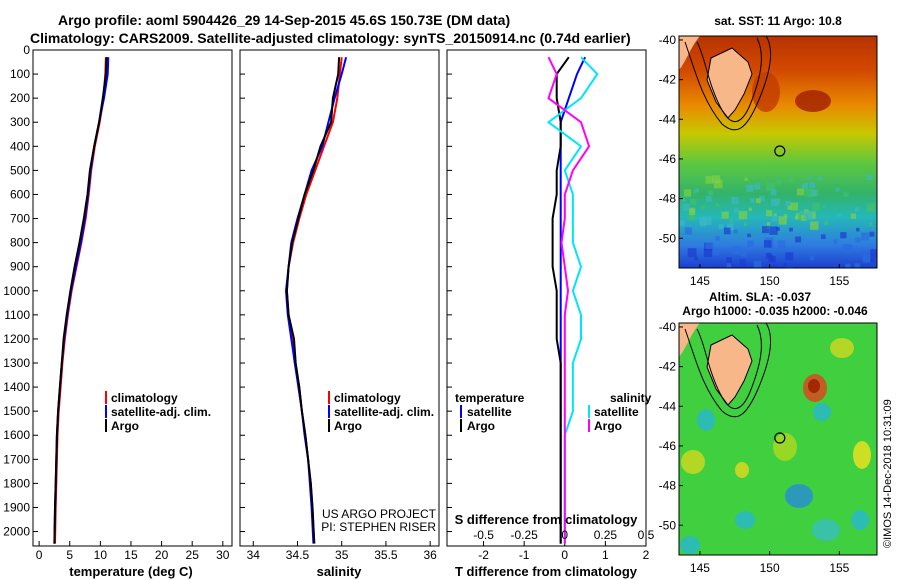  Describe the element at coordinates (298, 555) in the screenshot. I see `x-tick-label: 34.5` at that location.